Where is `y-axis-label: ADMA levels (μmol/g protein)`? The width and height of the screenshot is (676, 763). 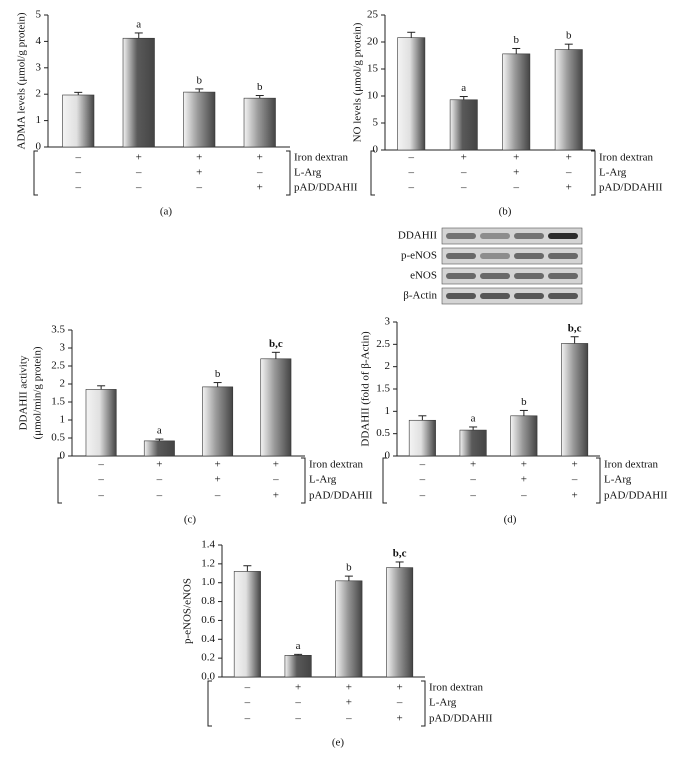
y-axis-label: ADMA levels (μmol/g protein) is located at coordinates (22, 80).